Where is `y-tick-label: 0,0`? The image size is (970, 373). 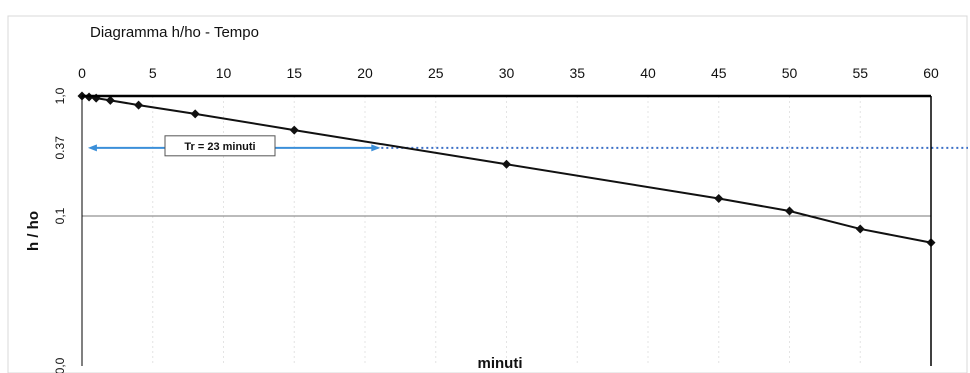
y-tick-label: 0,0 is located at coordinates (60, 365).